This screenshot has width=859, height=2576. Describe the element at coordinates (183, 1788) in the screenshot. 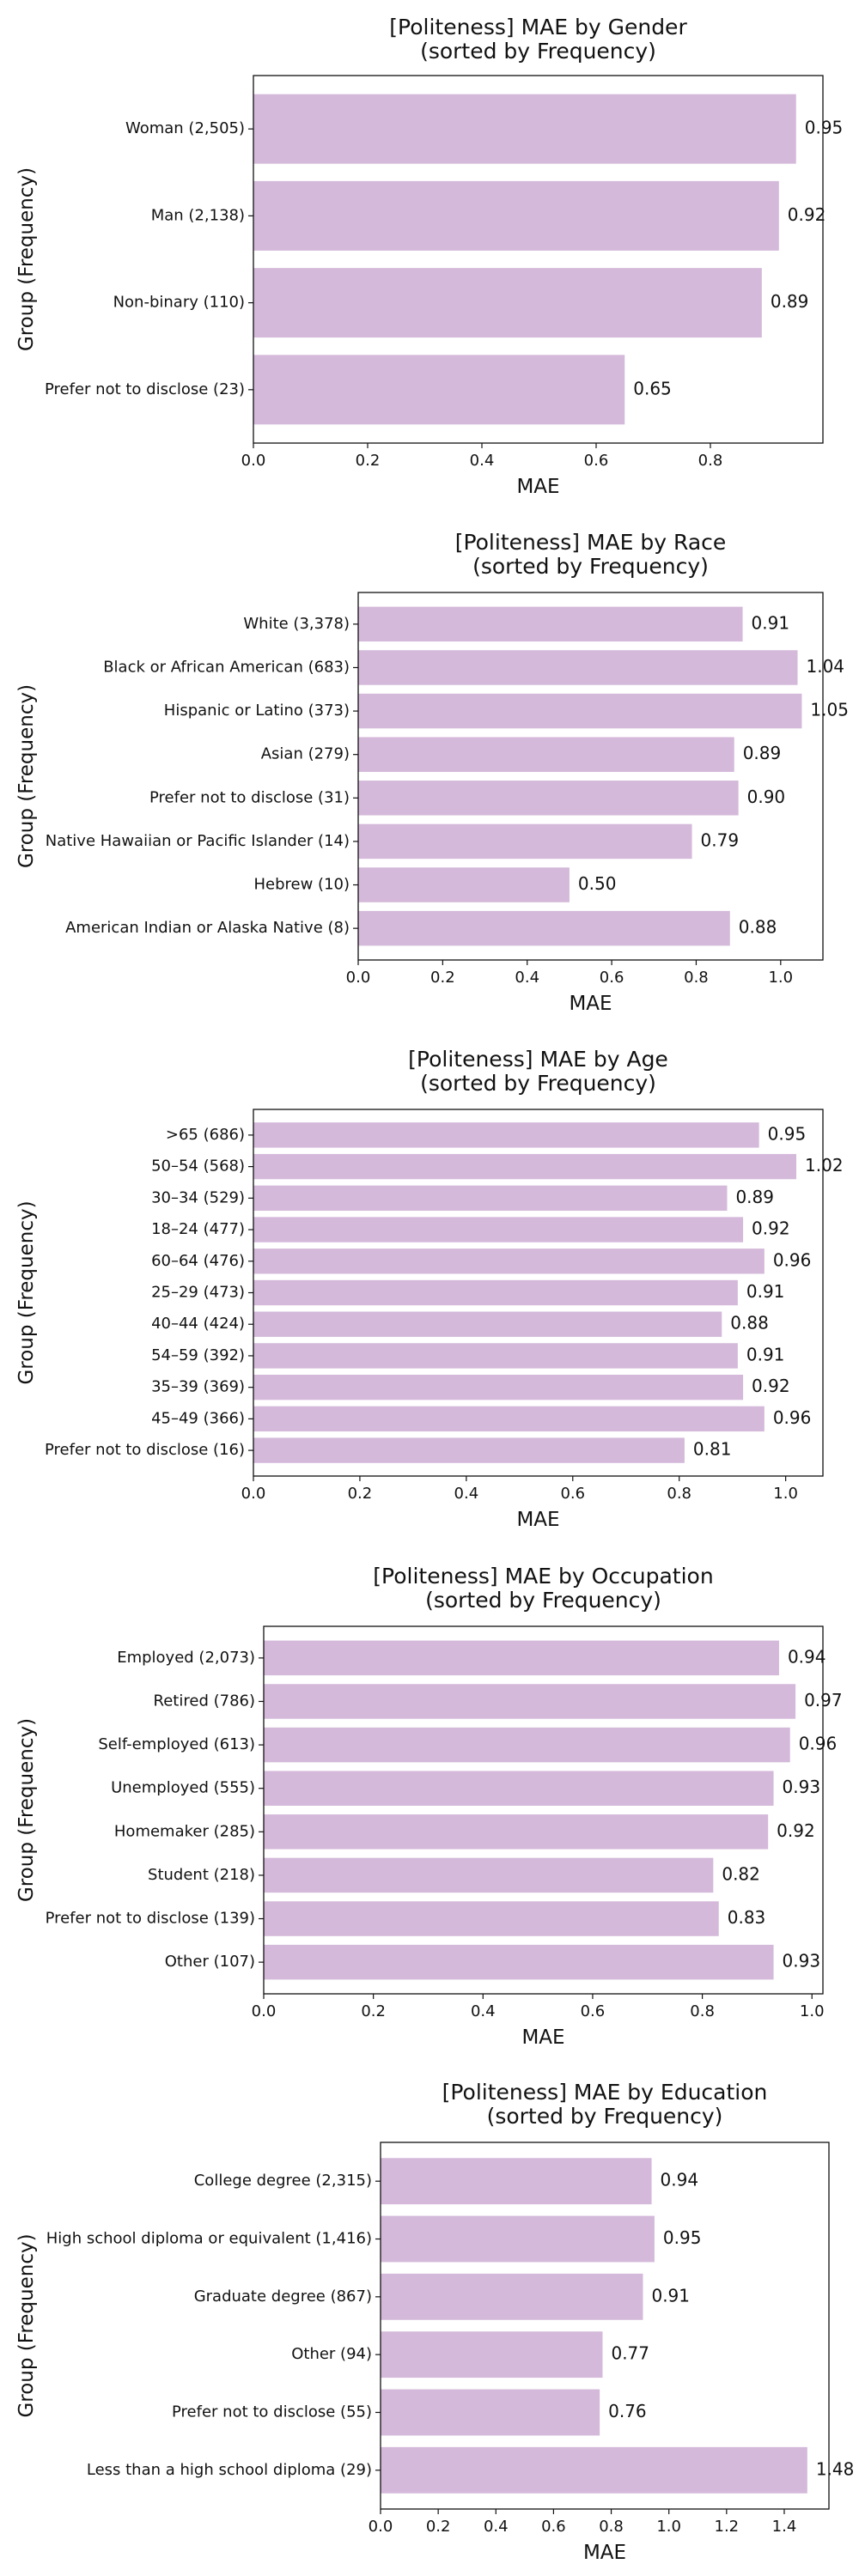

I see `y-tick-label: Unemployed (555)` at that location.